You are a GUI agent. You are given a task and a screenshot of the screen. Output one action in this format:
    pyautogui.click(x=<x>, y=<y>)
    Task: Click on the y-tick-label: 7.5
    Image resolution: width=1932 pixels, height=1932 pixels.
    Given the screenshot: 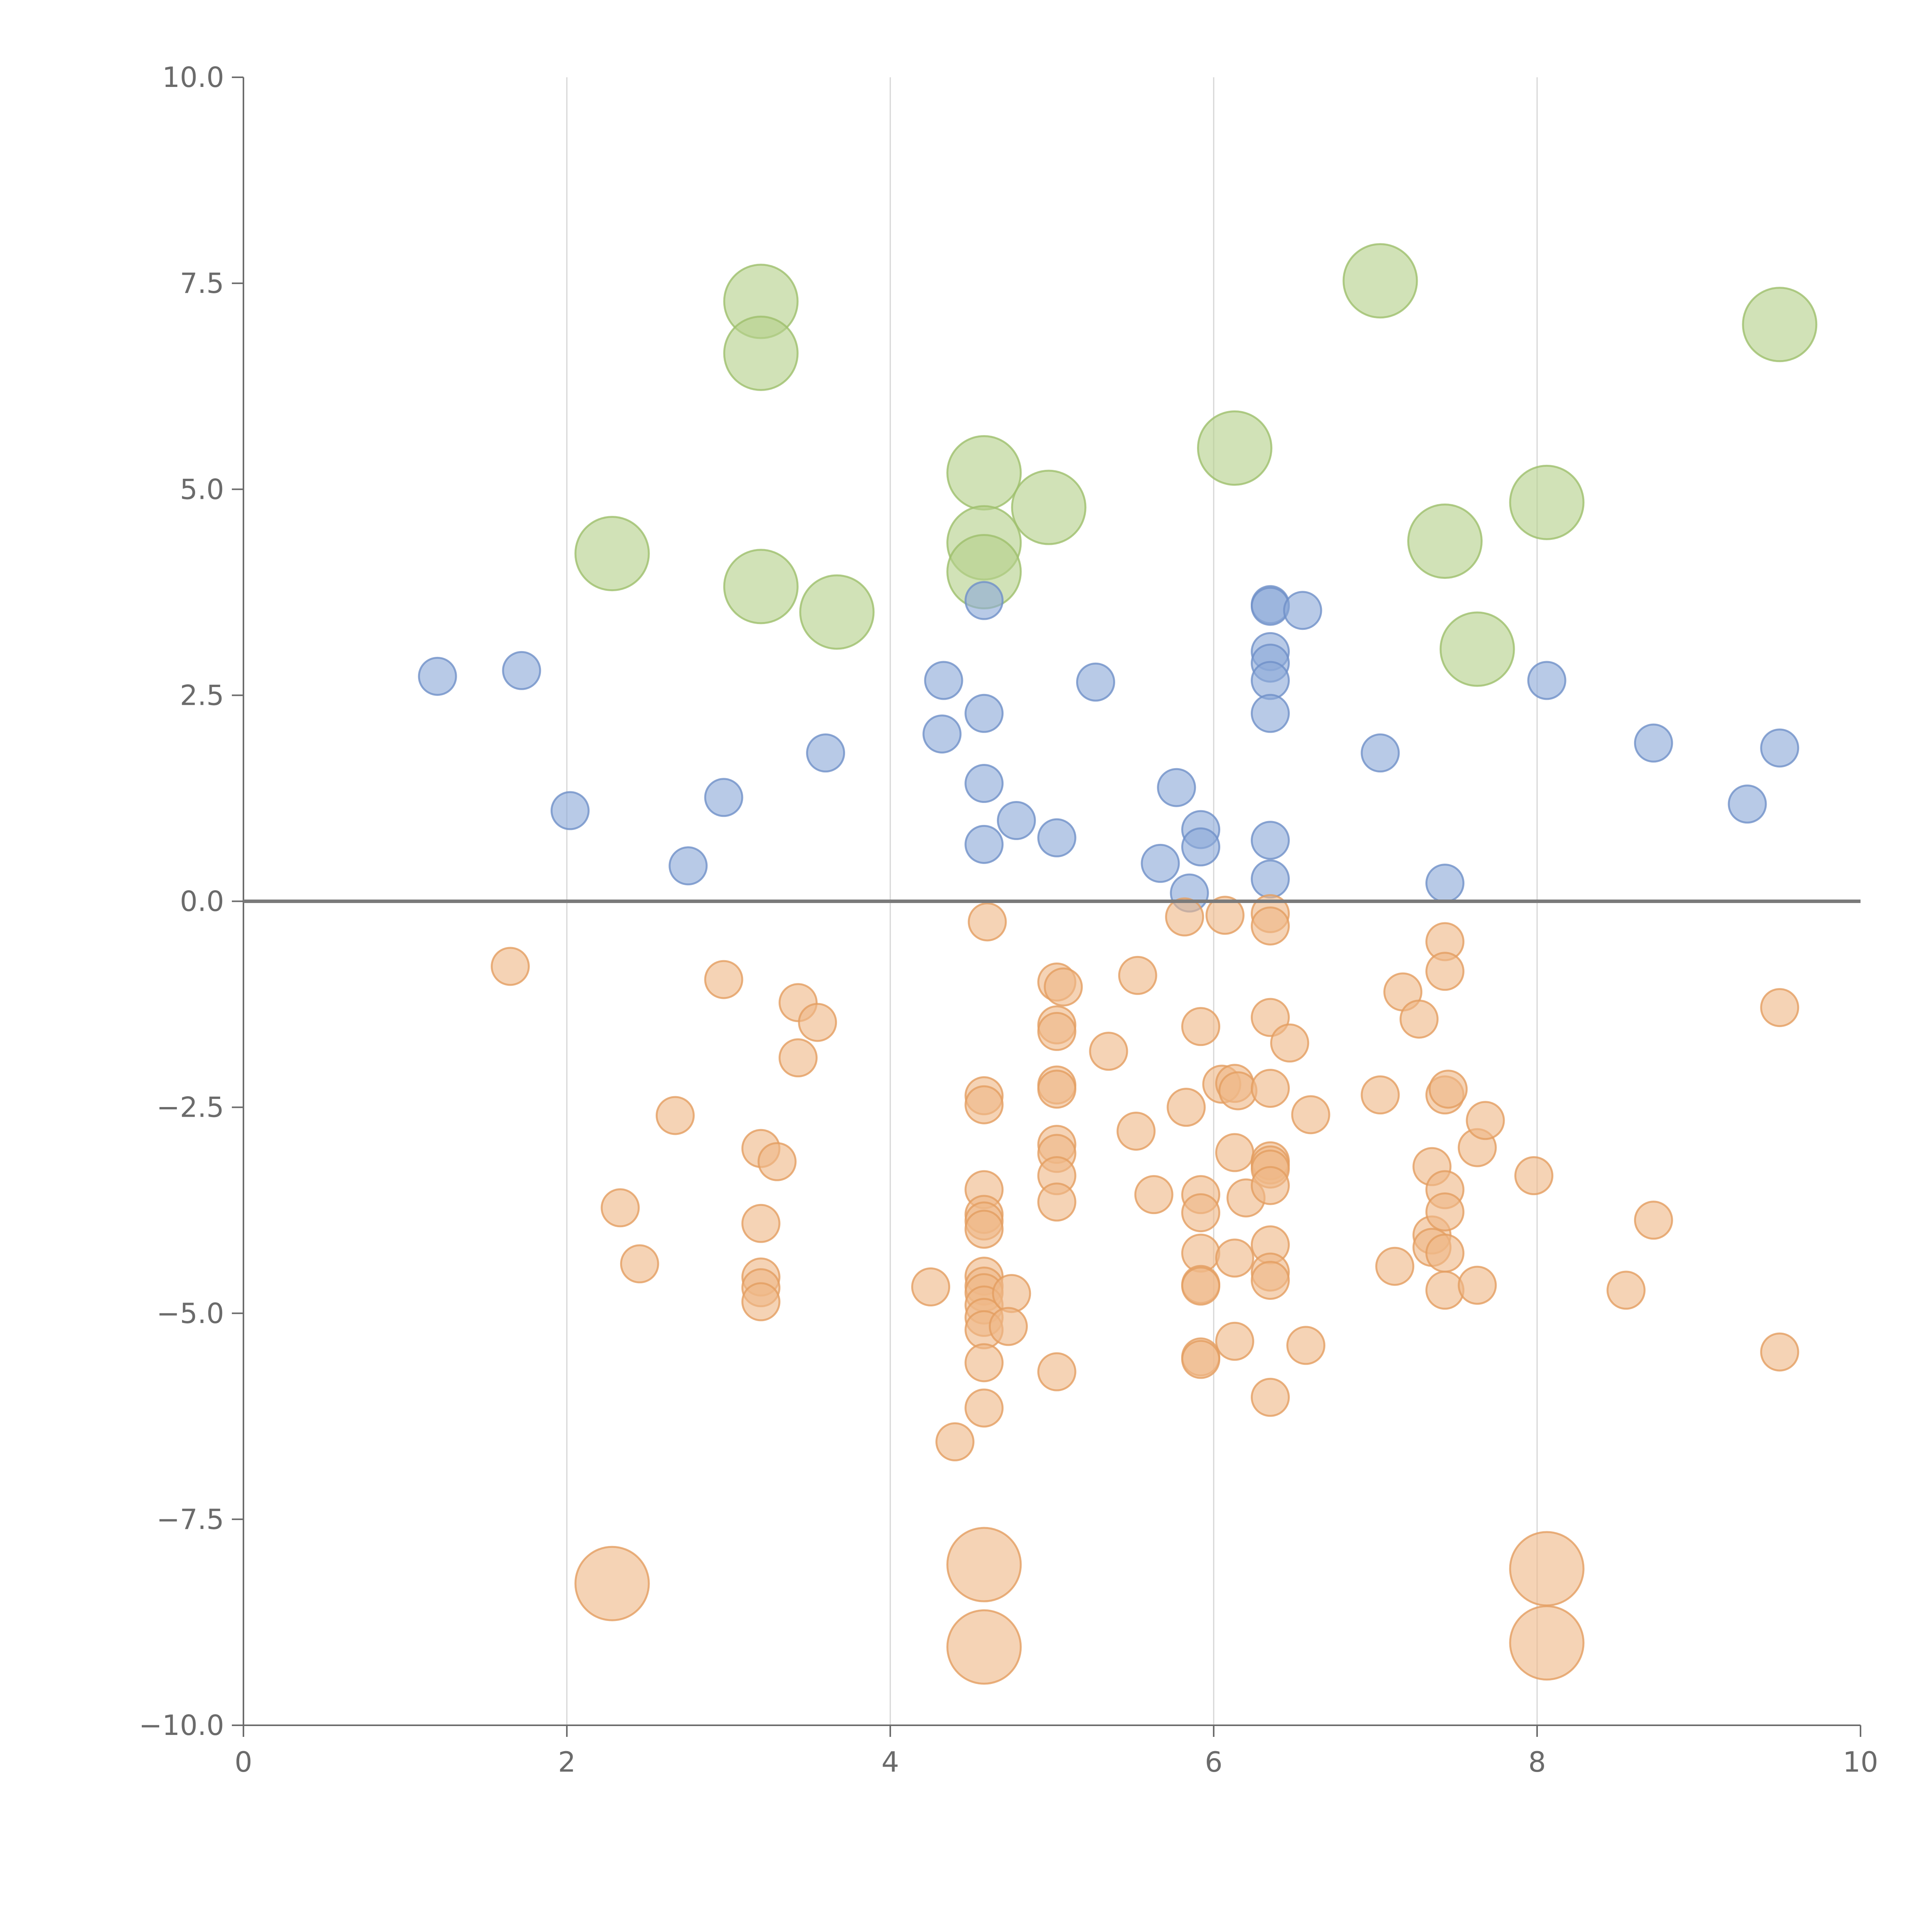 What is the action you would take?
    pyautogui.click(x=202, y=283)
    